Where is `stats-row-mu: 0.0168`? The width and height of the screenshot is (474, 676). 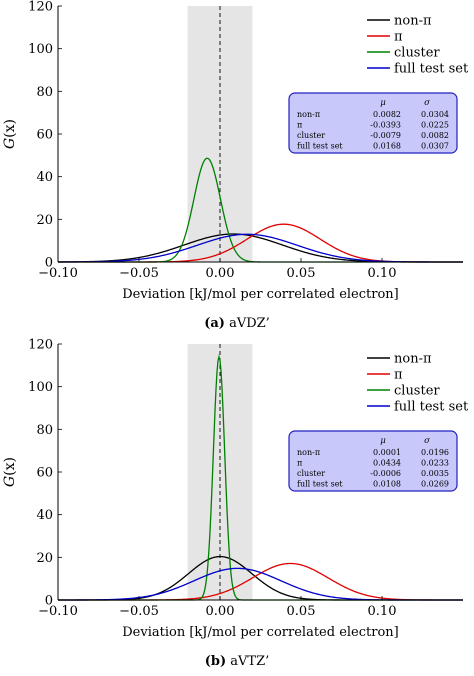
stats-row-mu: 0.0168 is located at coordinates (387, 146).